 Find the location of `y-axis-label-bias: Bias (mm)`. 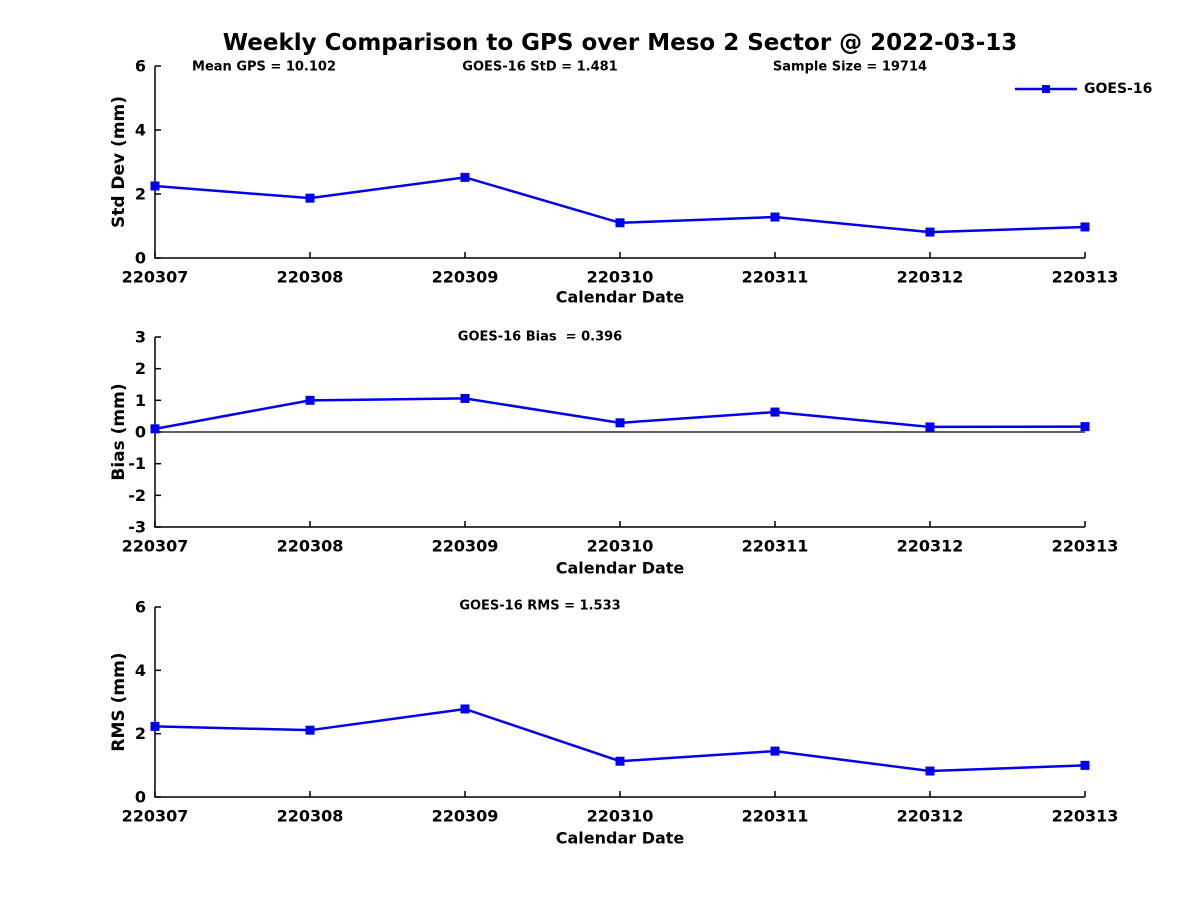

y-axis-label-bias: Bias (mm) is located at coordinates (119, 432).